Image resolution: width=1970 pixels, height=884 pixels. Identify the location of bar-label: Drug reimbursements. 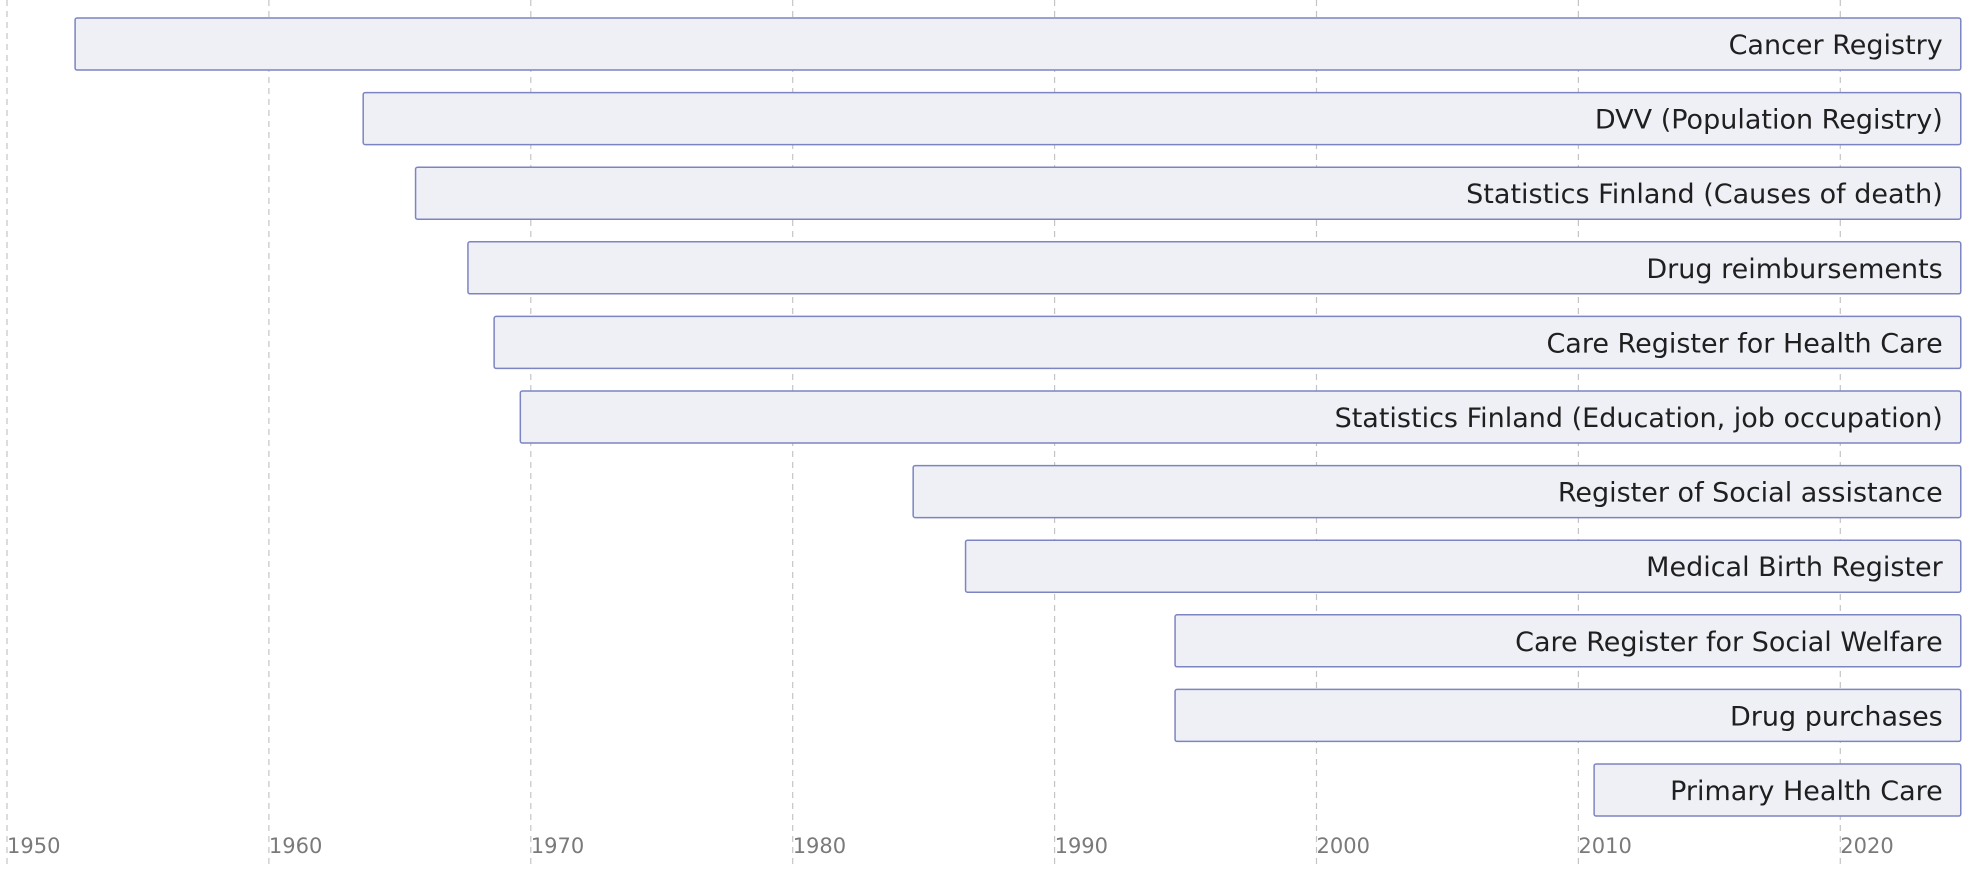
(1794, 269).